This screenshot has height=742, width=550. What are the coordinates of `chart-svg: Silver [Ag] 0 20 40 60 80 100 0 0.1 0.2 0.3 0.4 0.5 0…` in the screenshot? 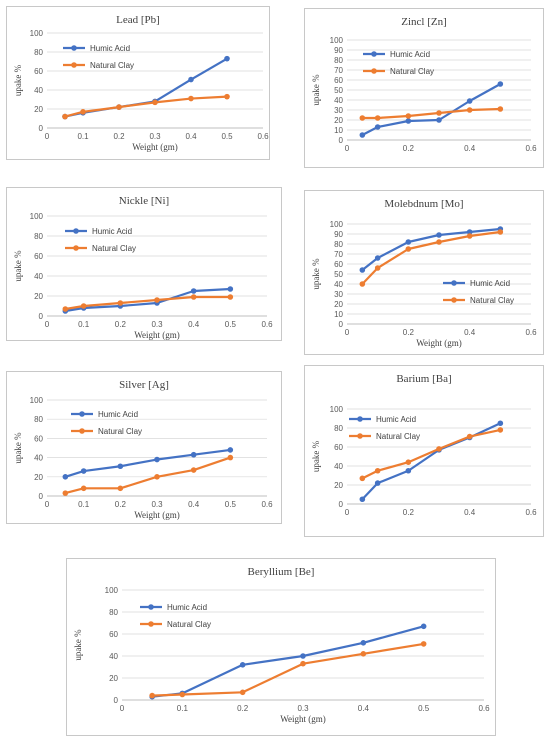 It's located at (143, 449).